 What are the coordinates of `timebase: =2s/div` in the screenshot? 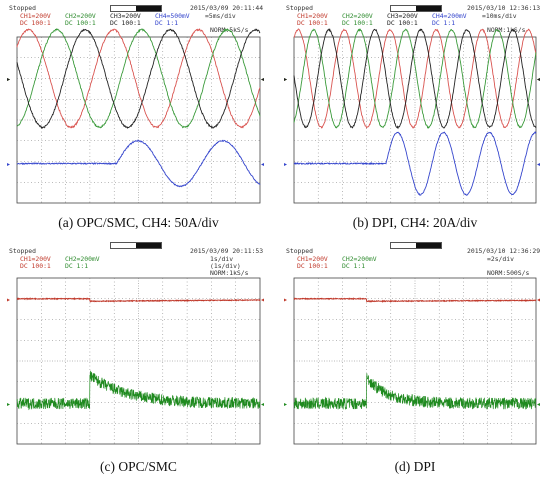 It's located at (500, 259).